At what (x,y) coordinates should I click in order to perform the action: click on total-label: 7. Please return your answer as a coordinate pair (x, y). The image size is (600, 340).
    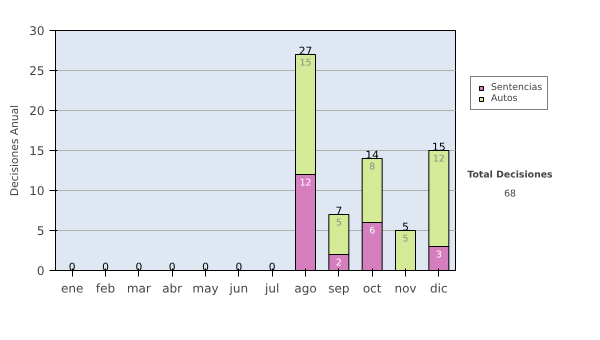
    Looking at the image, I should click on (338, 211).